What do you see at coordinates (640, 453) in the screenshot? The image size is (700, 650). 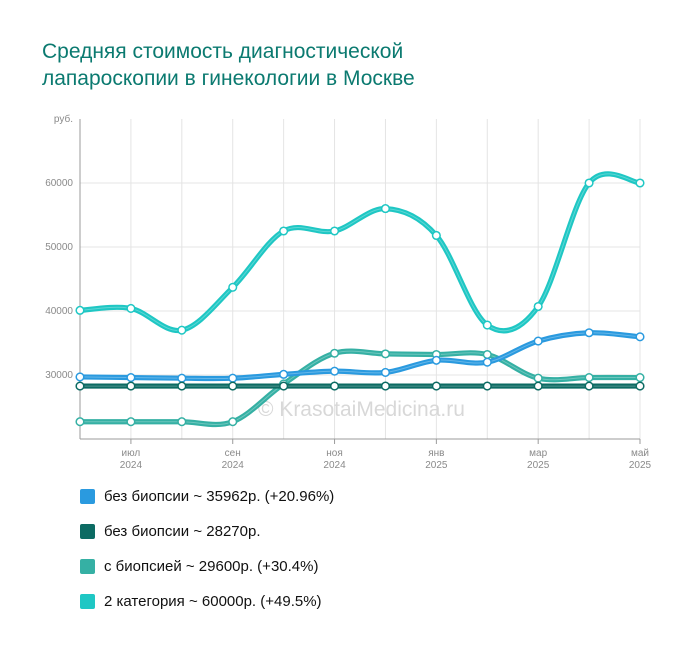 I see `x-tick-month-label: май` at bounding box center [640, 453].